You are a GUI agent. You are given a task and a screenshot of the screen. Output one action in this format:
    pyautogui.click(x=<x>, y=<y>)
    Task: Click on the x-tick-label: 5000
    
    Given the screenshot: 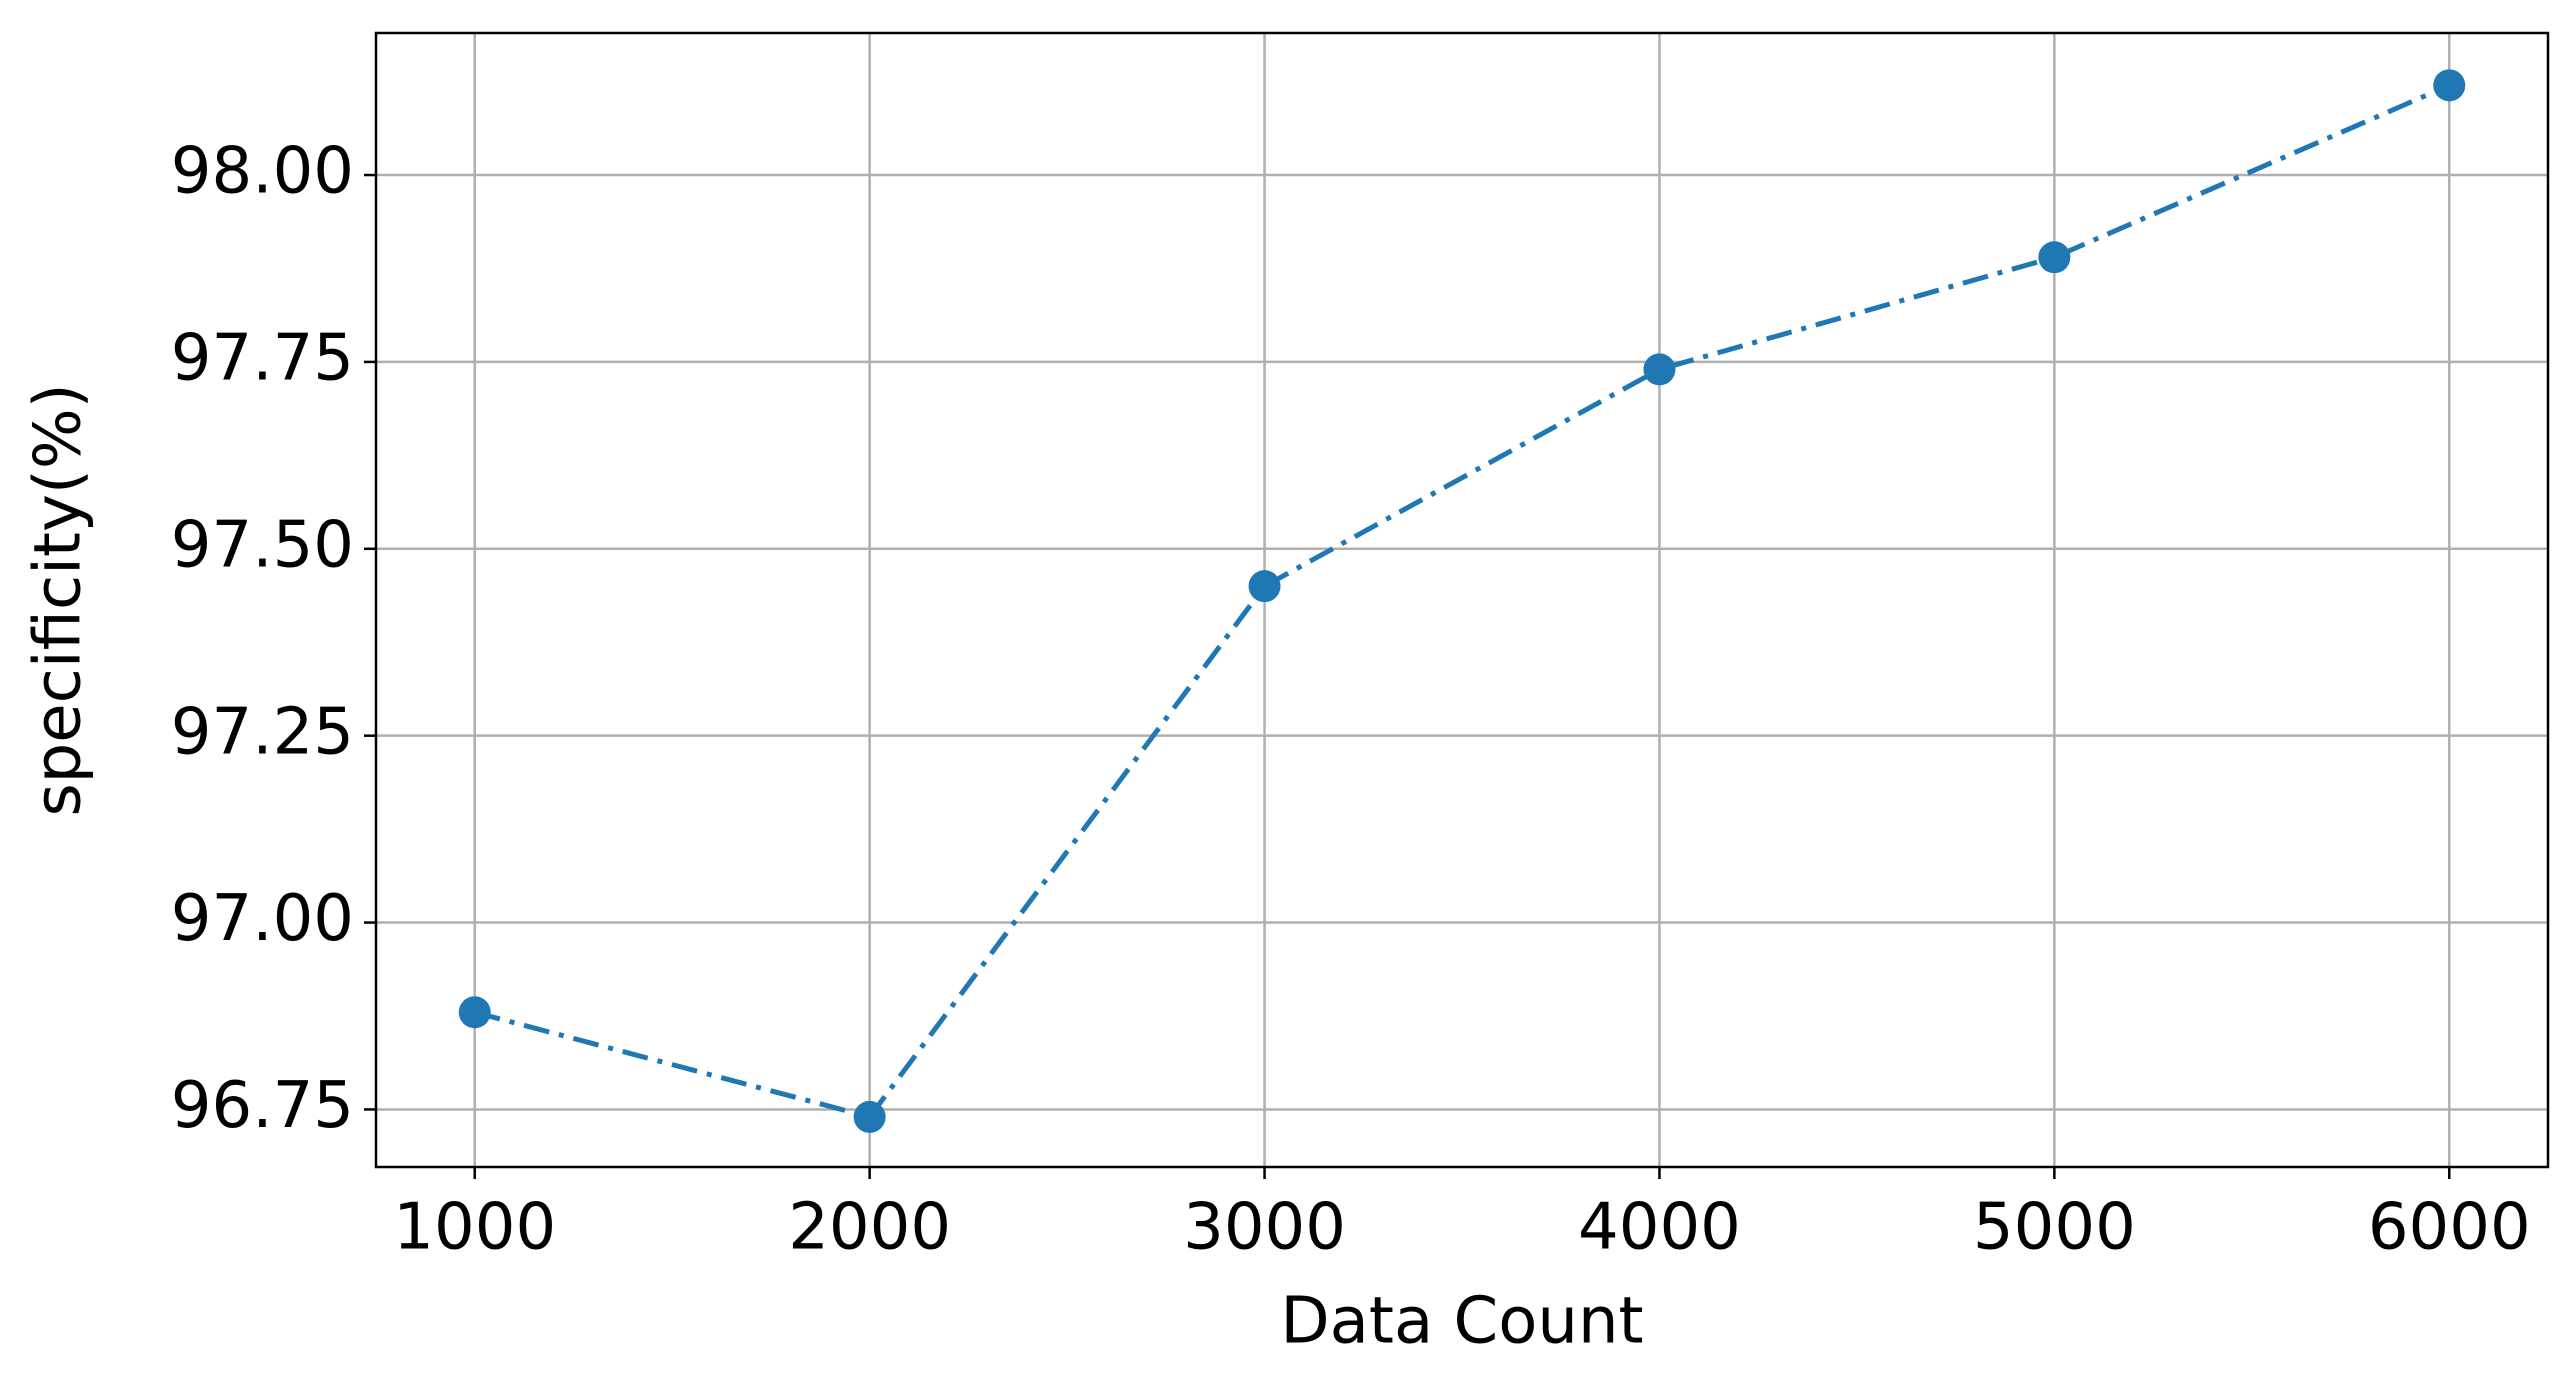 What is the action you would take?
    pyautogui.click(x=2054, y=1228)
    